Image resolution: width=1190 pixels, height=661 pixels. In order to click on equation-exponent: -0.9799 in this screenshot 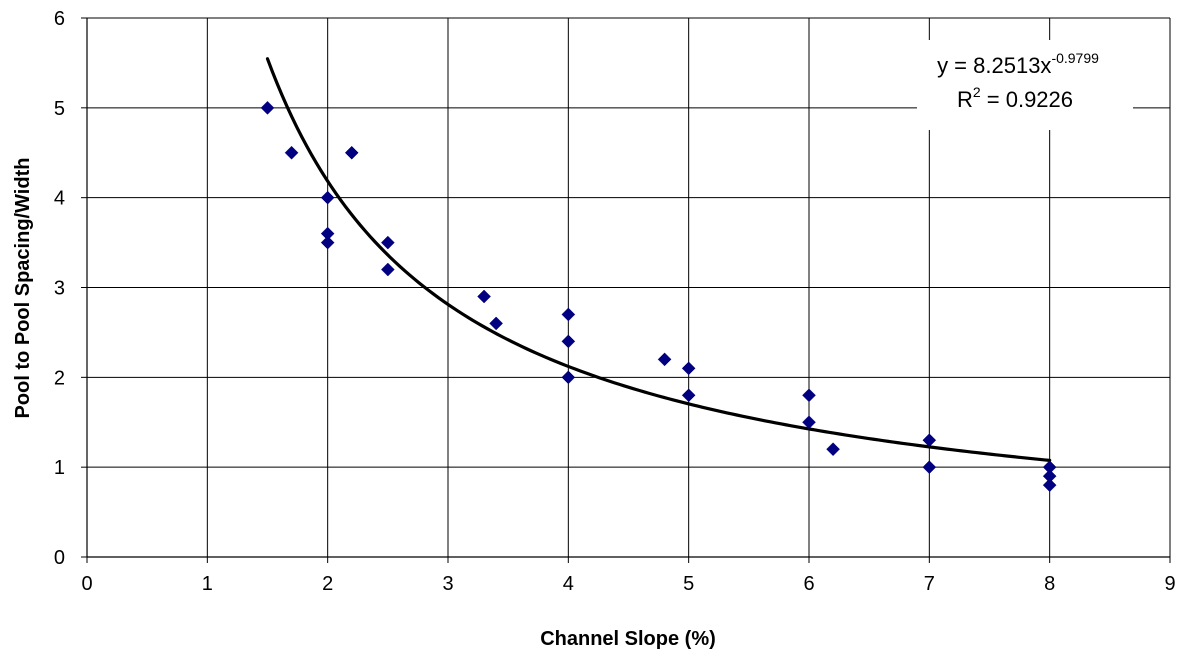, I will do `click(1075, 58)`.